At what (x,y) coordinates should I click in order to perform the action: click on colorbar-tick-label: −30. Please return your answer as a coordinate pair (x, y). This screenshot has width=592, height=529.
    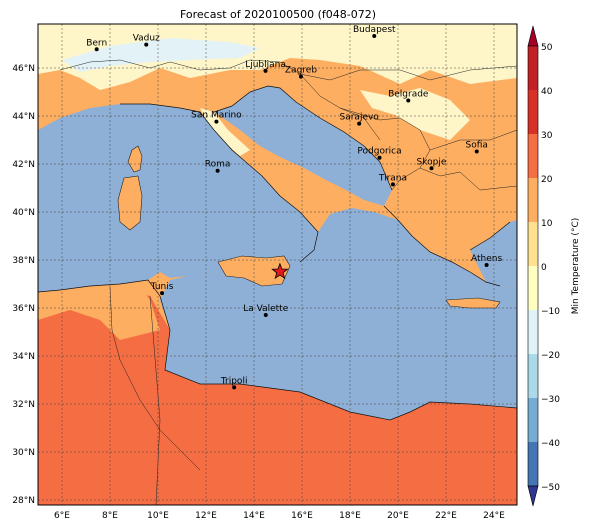
    Looking at the image, I should click on (550, 400).